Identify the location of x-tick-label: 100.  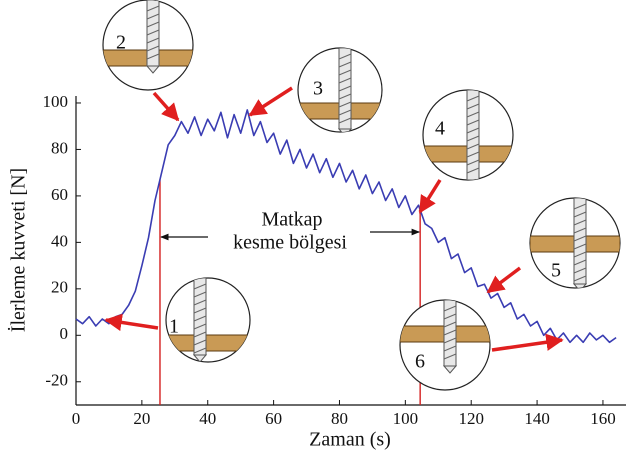
(406, 418).